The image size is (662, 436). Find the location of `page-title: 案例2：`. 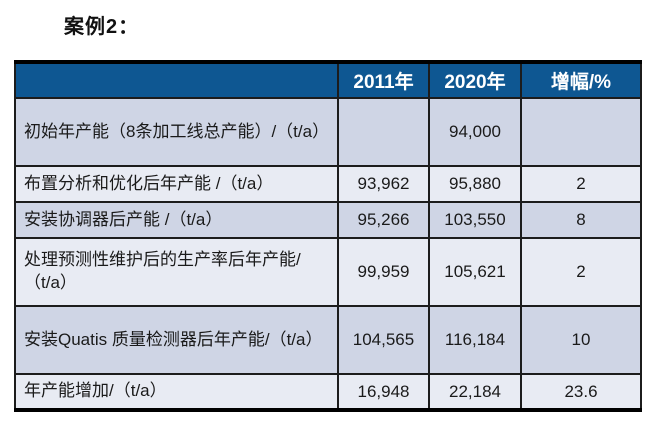

page-title: 案例2： is located at coordinates (102, 27).